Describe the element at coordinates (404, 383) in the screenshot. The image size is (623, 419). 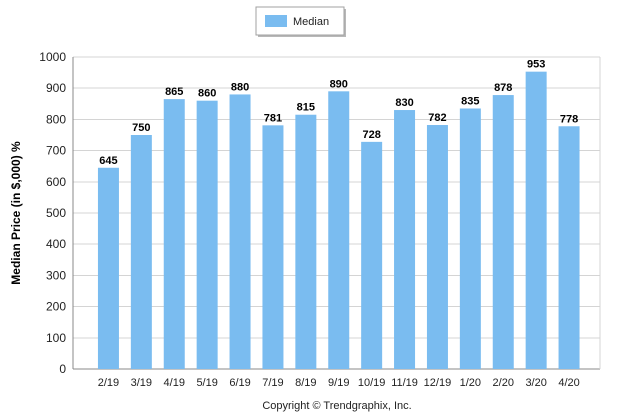
I see `x-tick-label: 11/19` at that location.